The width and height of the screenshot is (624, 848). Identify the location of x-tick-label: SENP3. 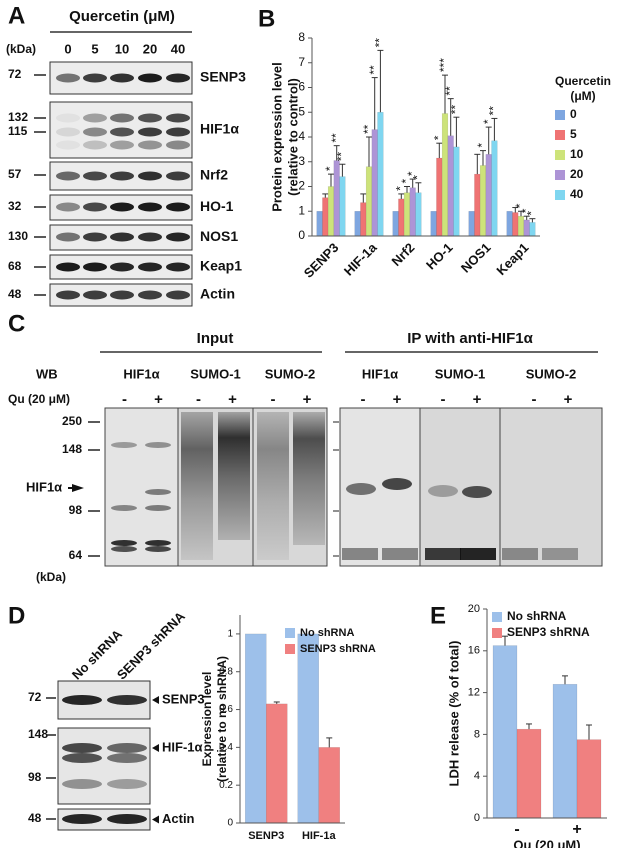
(266, 836).